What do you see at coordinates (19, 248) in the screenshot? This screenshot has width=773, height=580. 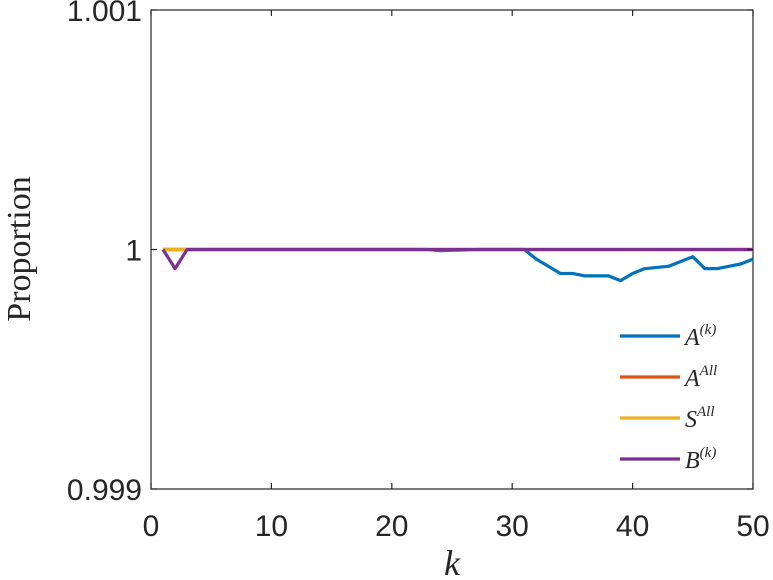 I see `y-axis-label: Proportion` at bounding box center [19, 248].